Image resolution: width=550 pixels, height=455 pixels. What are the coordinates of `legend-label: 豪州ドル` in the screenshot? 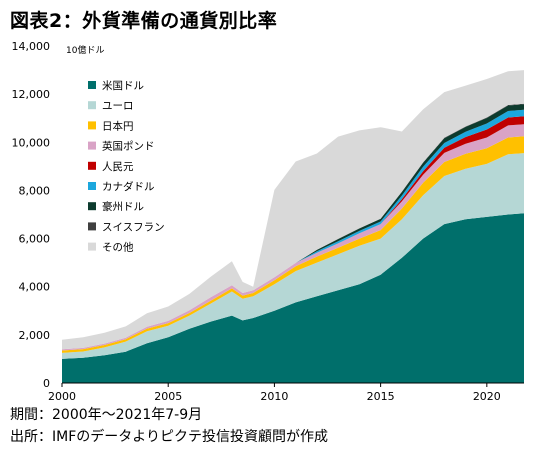 It's located at (123, 206).